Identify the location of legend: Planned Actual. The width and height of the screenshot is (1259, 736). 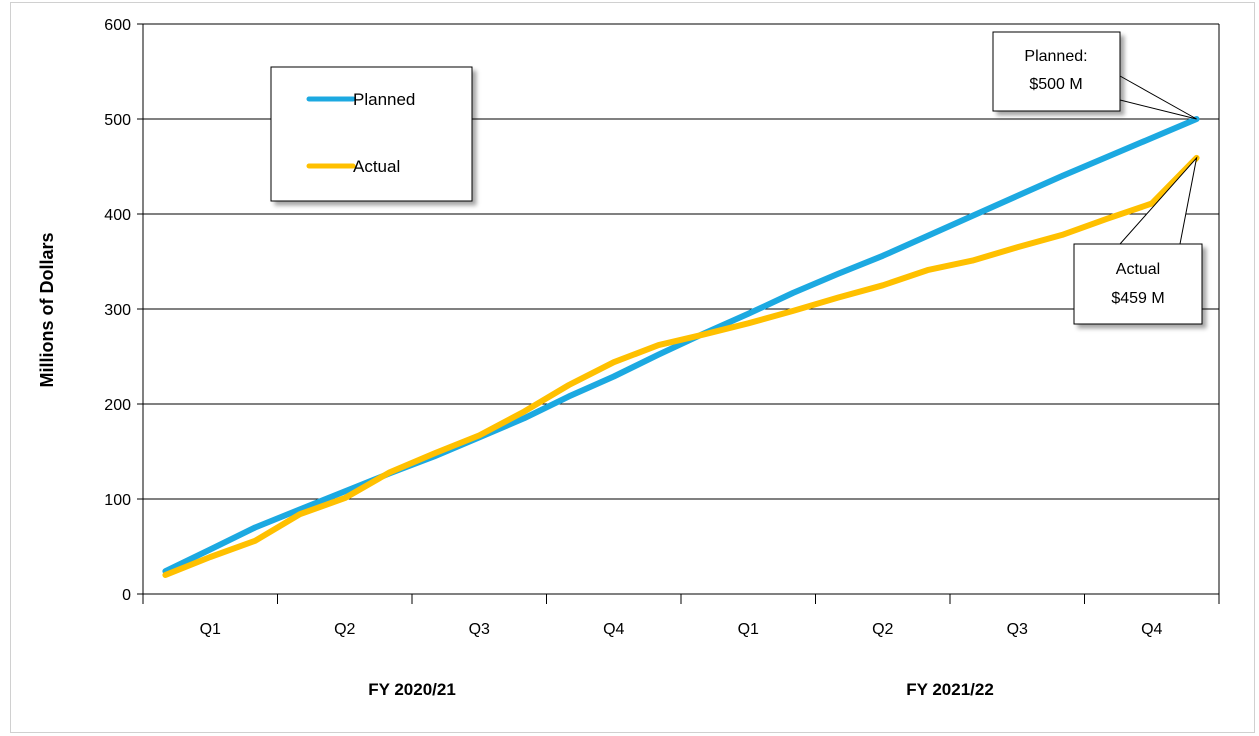
(371, 134).